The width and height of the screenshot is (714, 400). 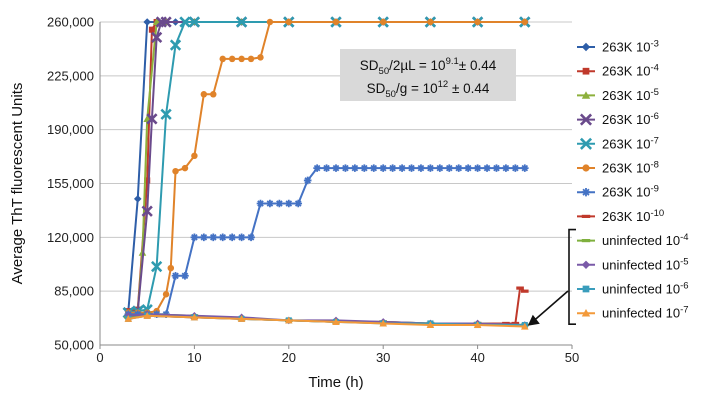 I want to click on legend-label-superscript: -5, so click(x=684, y=261).